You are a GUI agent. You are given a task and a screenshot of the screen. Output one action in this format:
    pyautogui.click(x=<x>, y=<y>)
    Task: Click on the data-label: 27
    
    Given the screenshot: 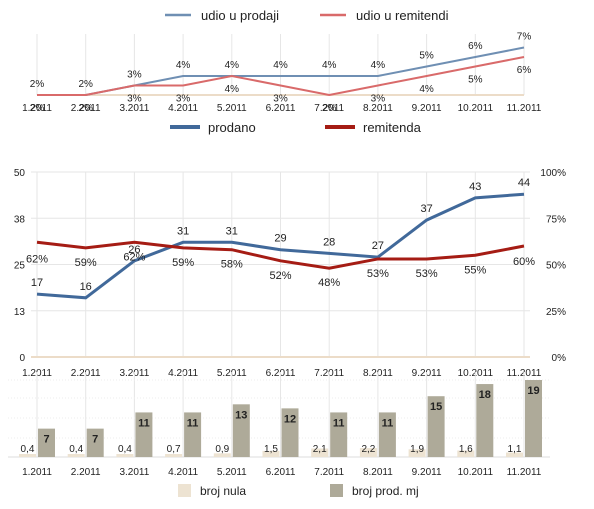 What is the action you would take?
    pyautogui.click(x=378, y=246)
    